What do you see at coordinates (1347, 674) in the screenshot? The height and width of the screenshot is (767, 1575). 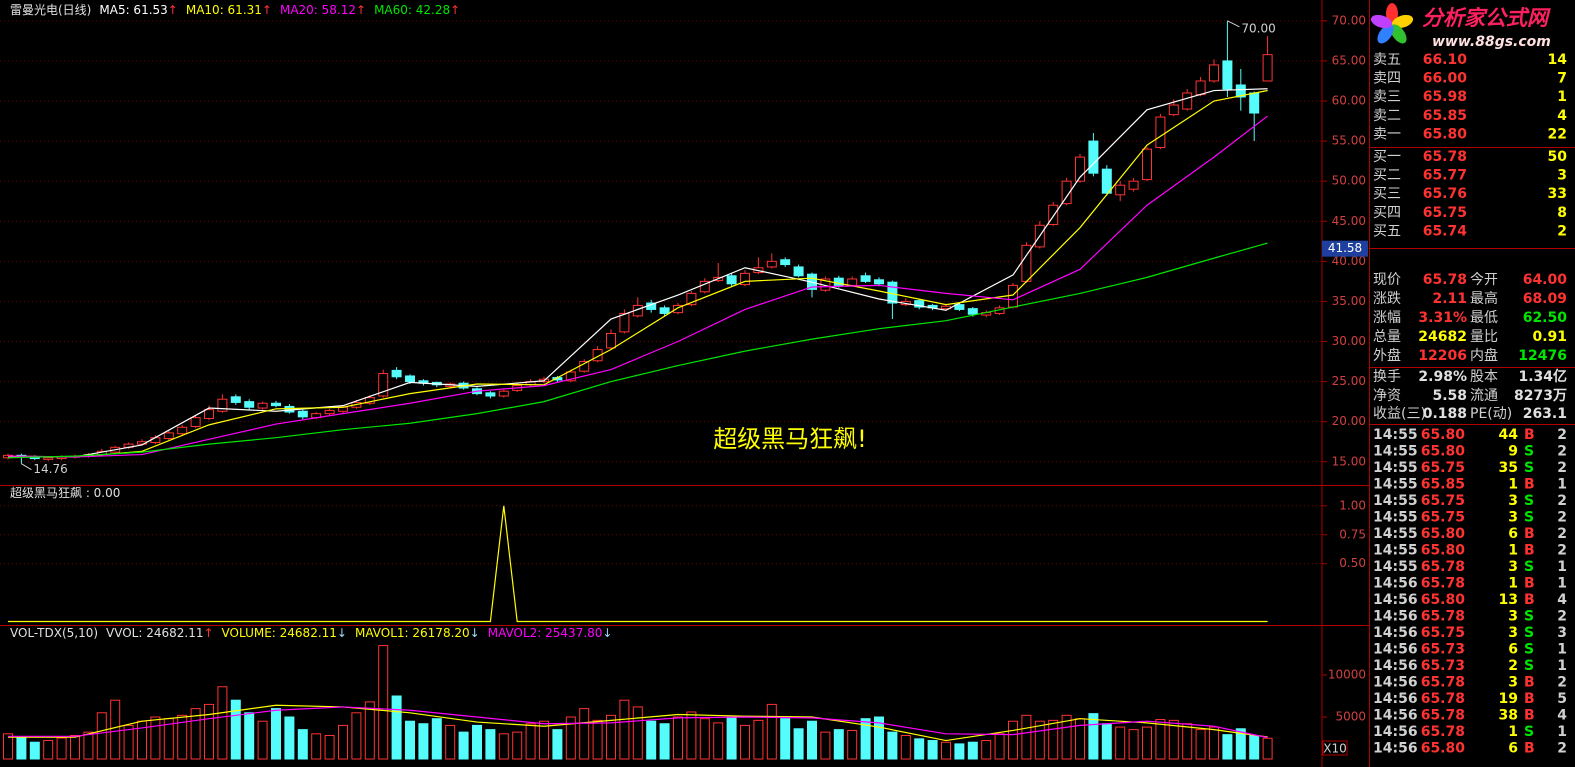 I see `y-tick-label: 10000` at bounding box center [1347, 674].